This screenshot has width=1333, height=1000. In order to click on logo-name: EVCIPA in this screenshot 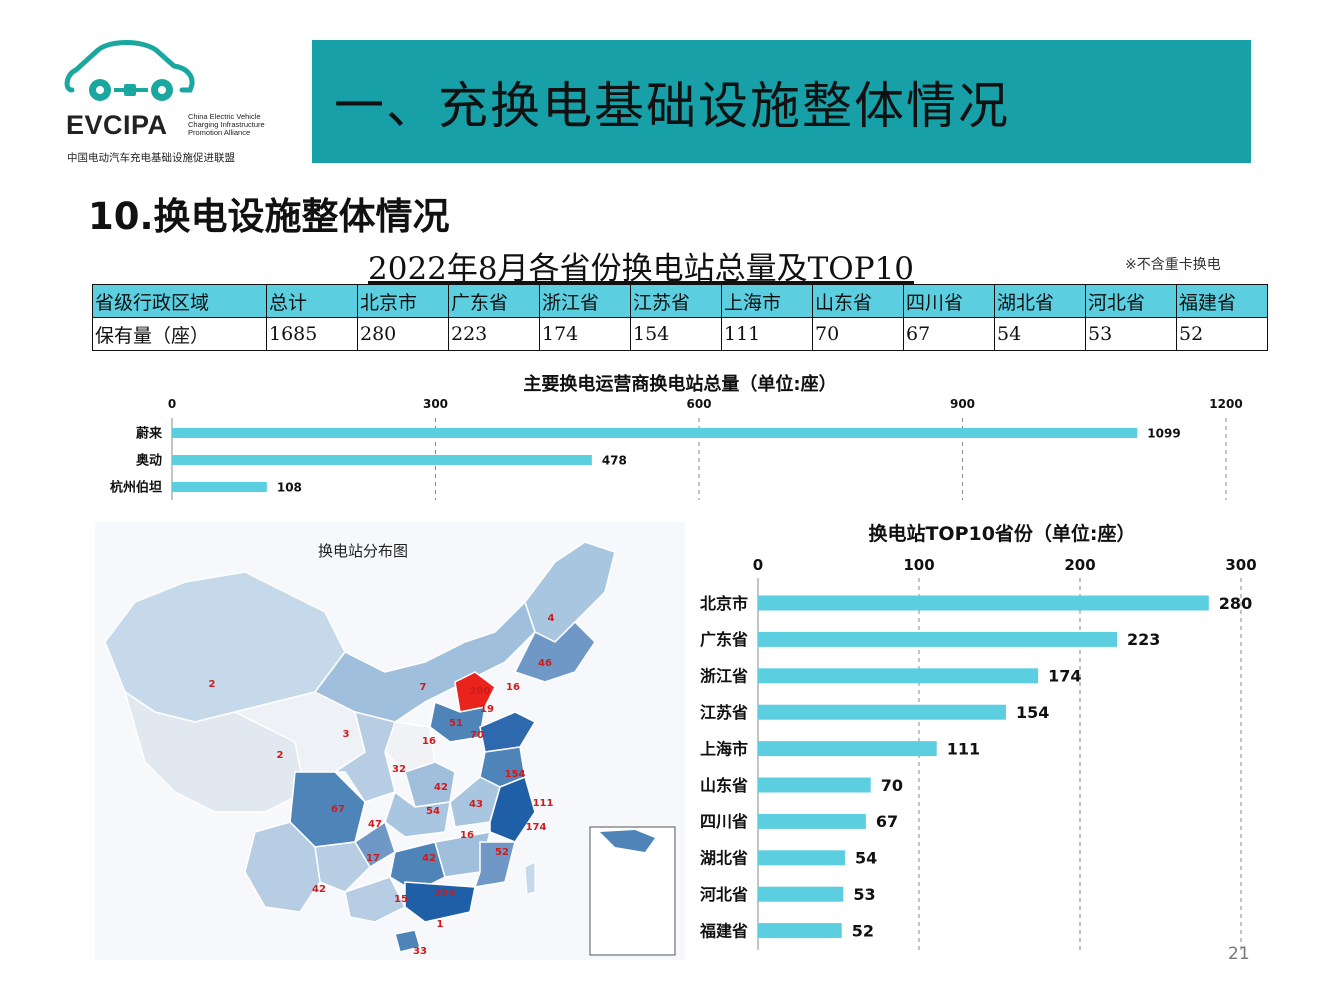, I will do `click(117, 125)`.